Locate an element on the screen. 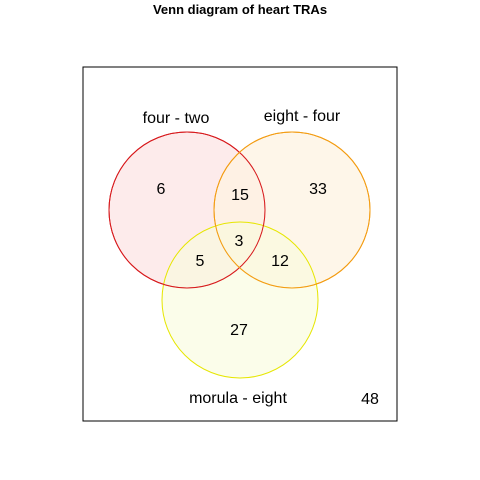  count-four-two-and-morula-eight: 5 is located at coordinates (200, 261).